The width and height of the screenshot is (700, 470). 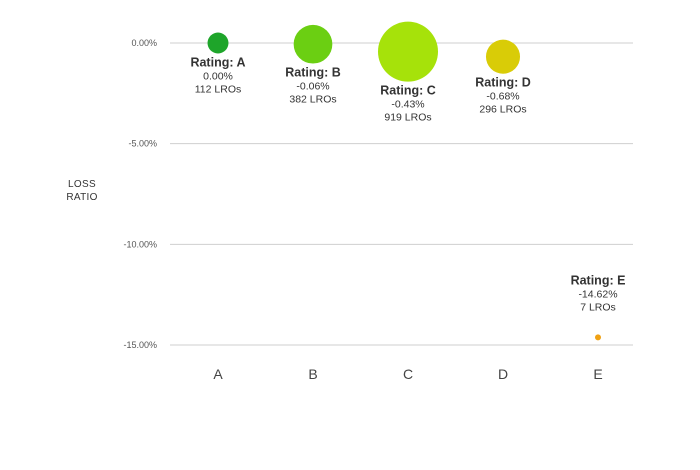 I want to click on y-axis-title-line-1: LOSS, so click(x=82, y=184).